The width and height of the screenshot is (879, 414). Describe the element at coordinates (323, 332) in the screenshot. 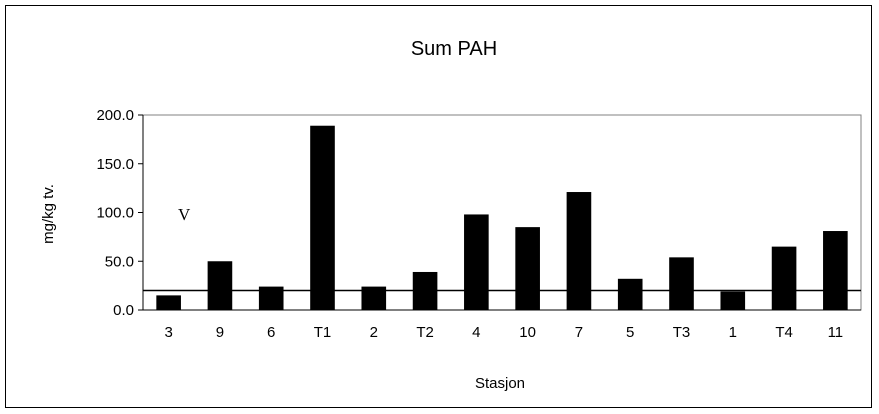

I see `x-tick-label: T1` at that location.